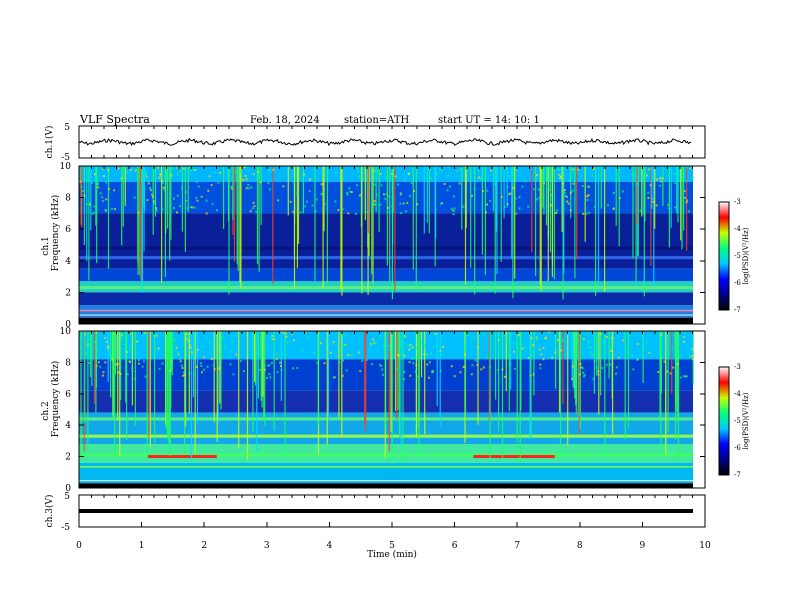 This screenshot has height=612, width=792. Describe the element at coordinates (68, 363) in the screenshot. I see `frequency-tick-label: 8` at that location.